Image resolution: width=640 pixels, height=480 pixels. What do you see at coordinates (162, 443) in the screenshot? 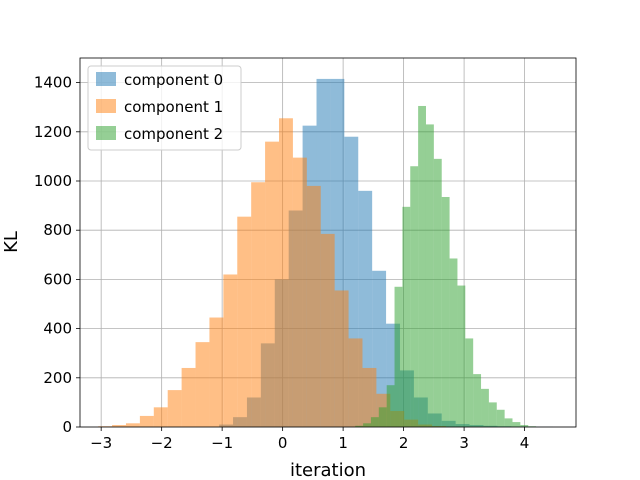
I see `x-tick-label: −2` at bounding box center [162, 443].